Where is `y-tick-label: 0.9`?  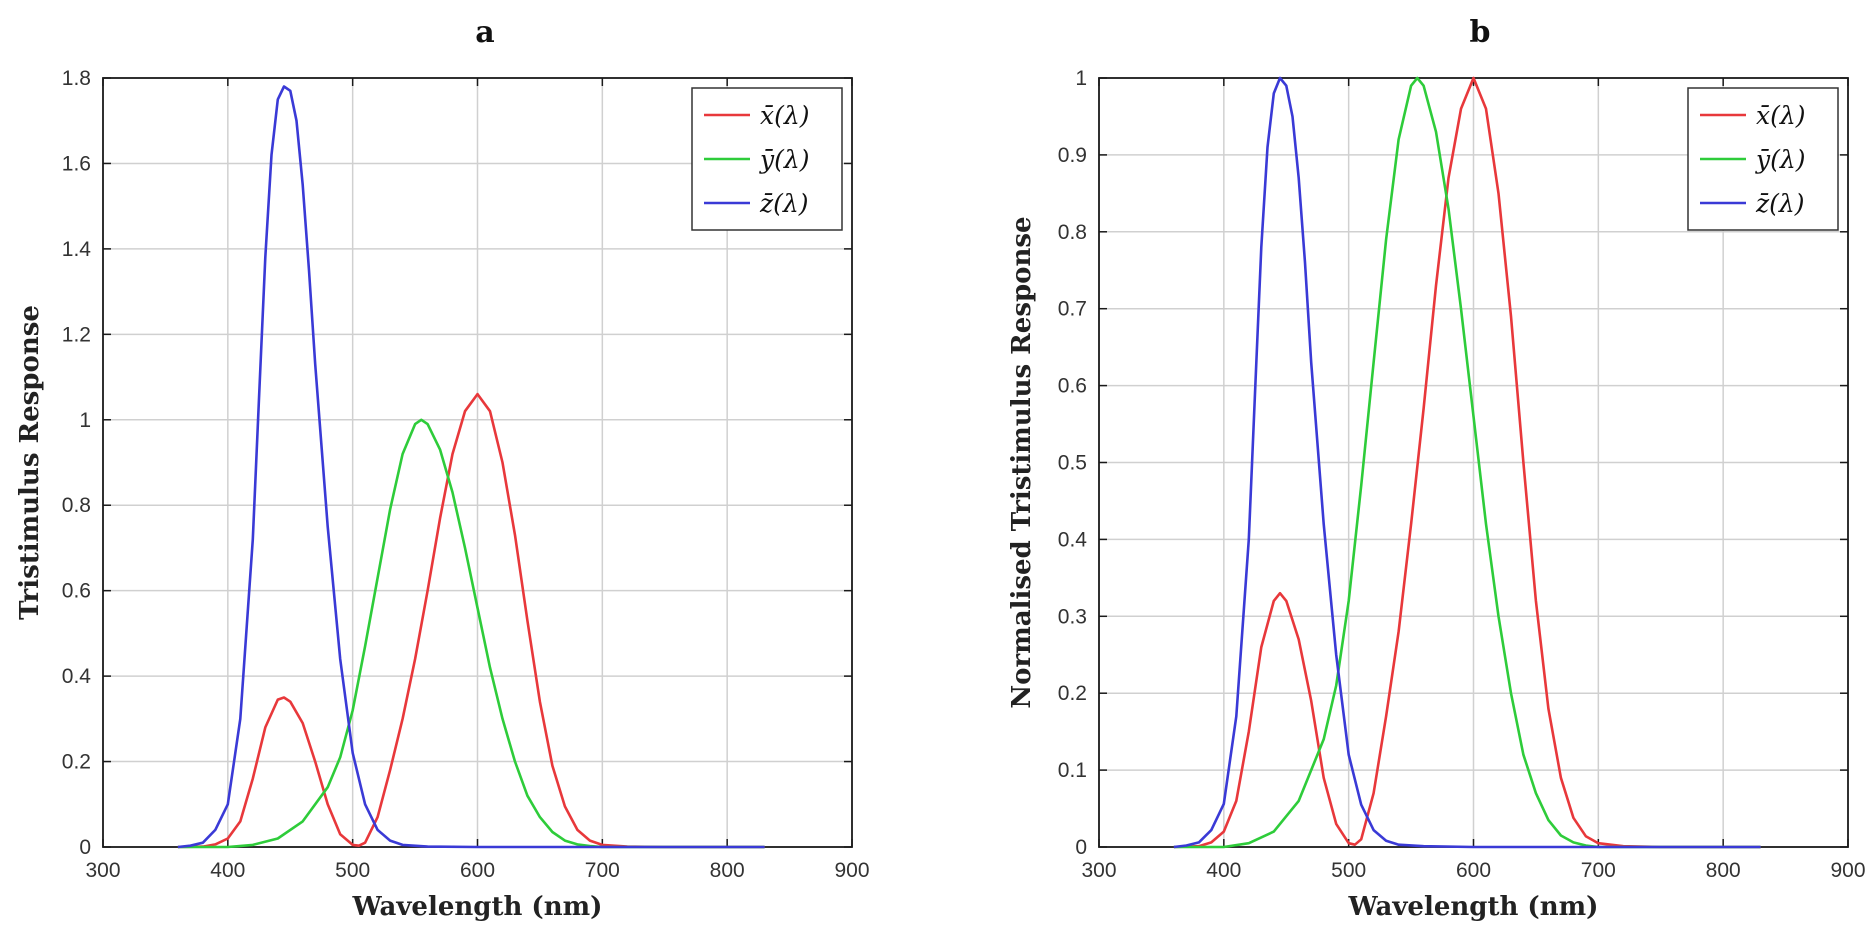 y-tick-label: 0.9 is located at coordinates (1072, 155).